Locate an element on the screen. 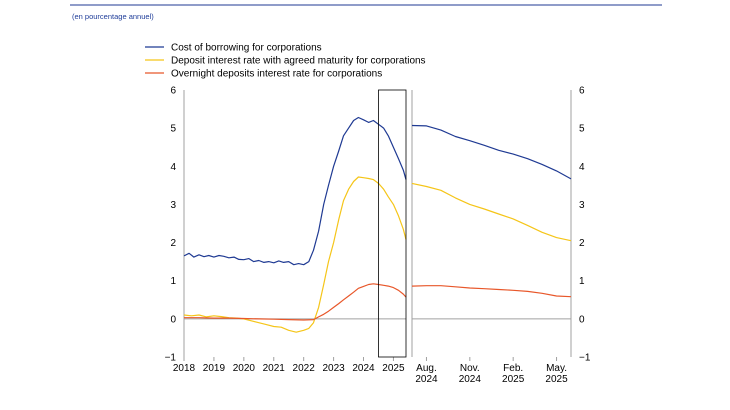 Image resolution: width=730 pixels, height=410 pixels. y-tick-label-right: −1 is located at coordinates (585, 358).